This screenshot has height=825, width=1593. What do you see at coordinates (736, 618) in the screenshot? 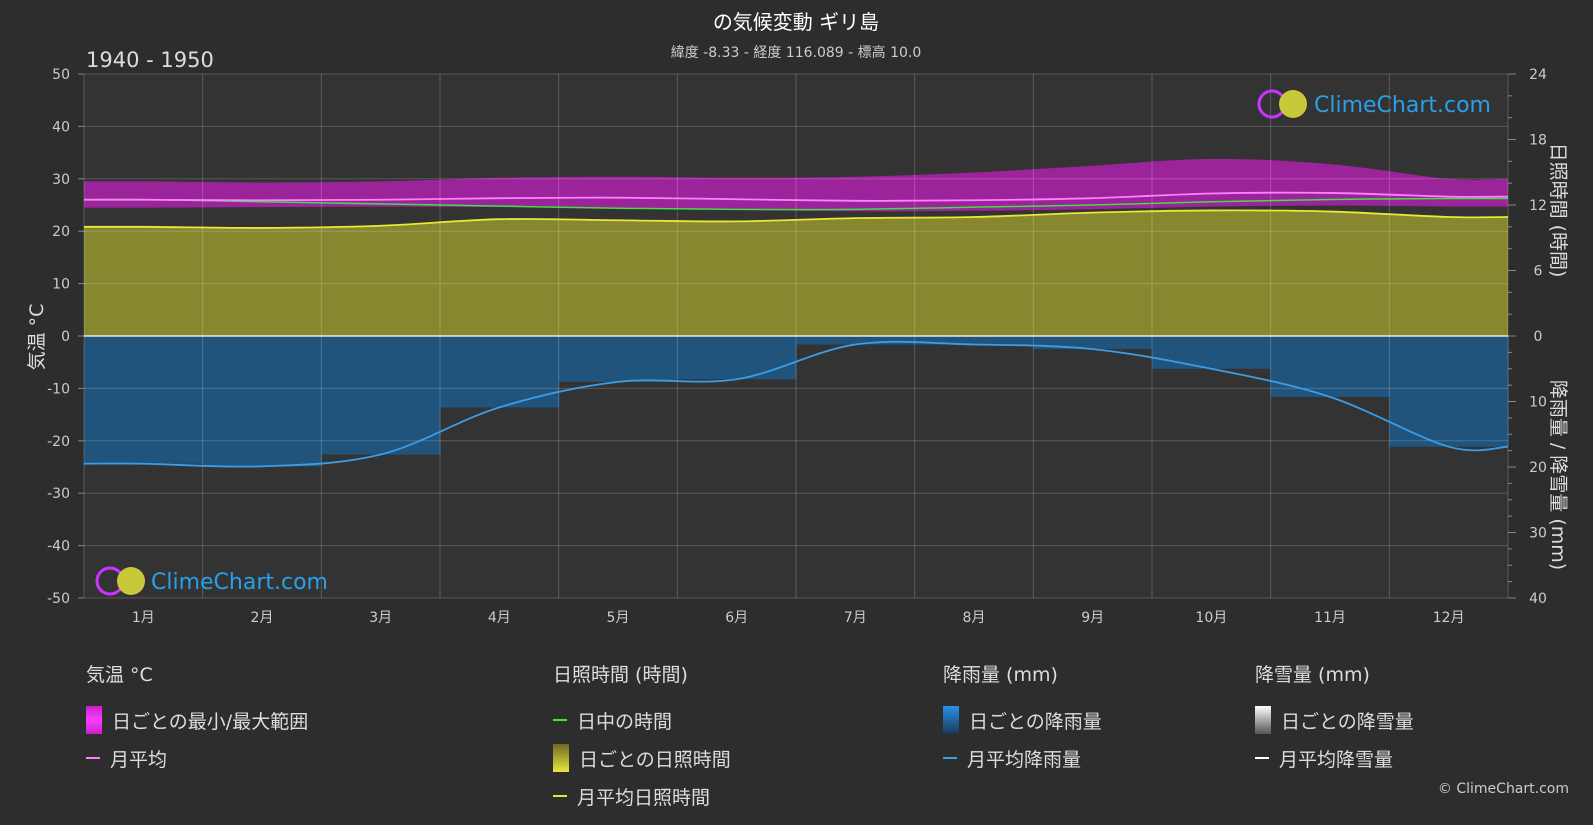
I see `month-label: 6月` at bounding box center [736, 618].